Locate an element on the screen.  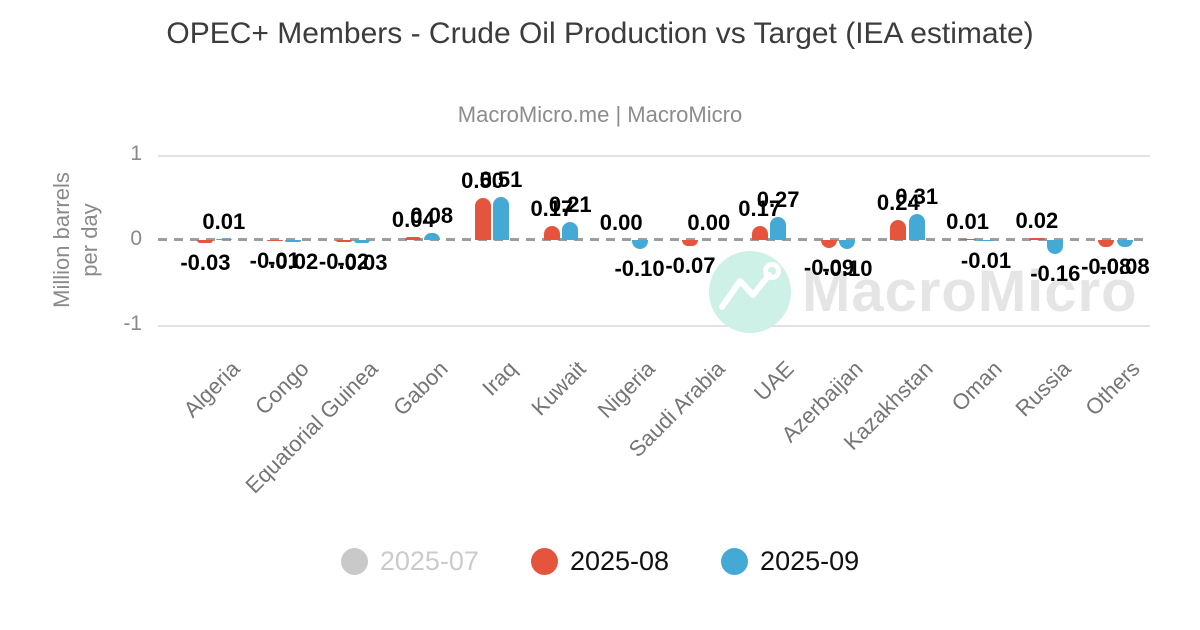
bar-2025-08-congo is located at coordinates (274, 240).